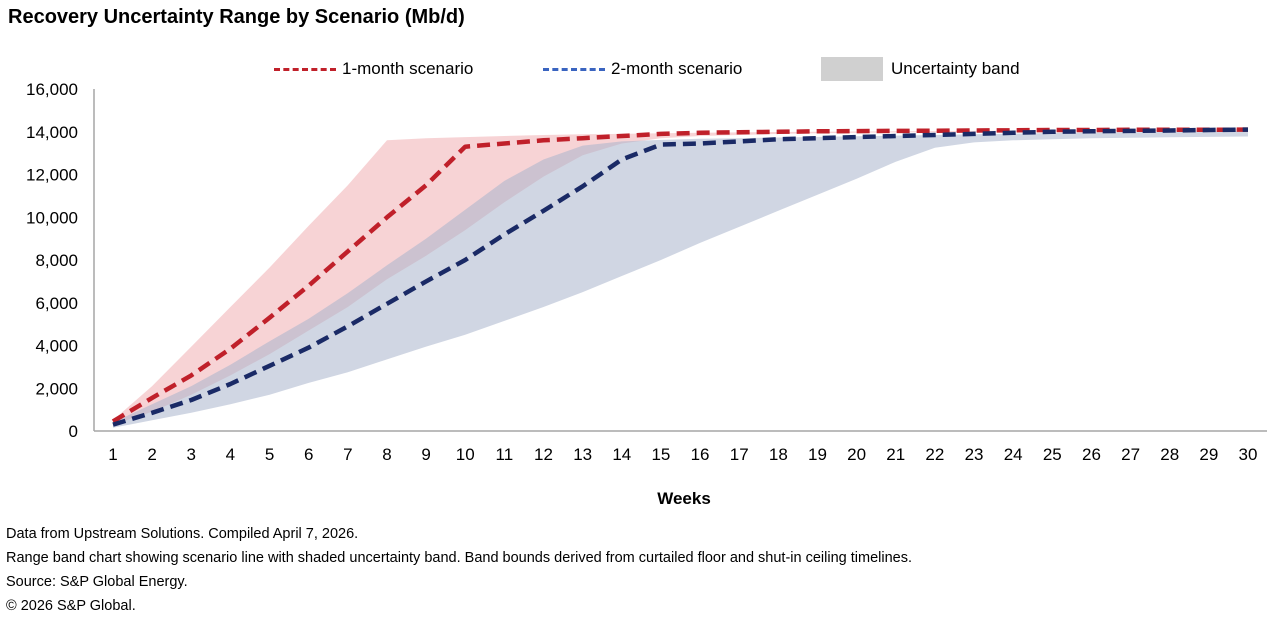 This screenshot has height=623, width=1280. What do you see at coordinates (56, 346) in the screenshot?
I see `y-tick-label: 4,000` at bounding box center [56, 346].